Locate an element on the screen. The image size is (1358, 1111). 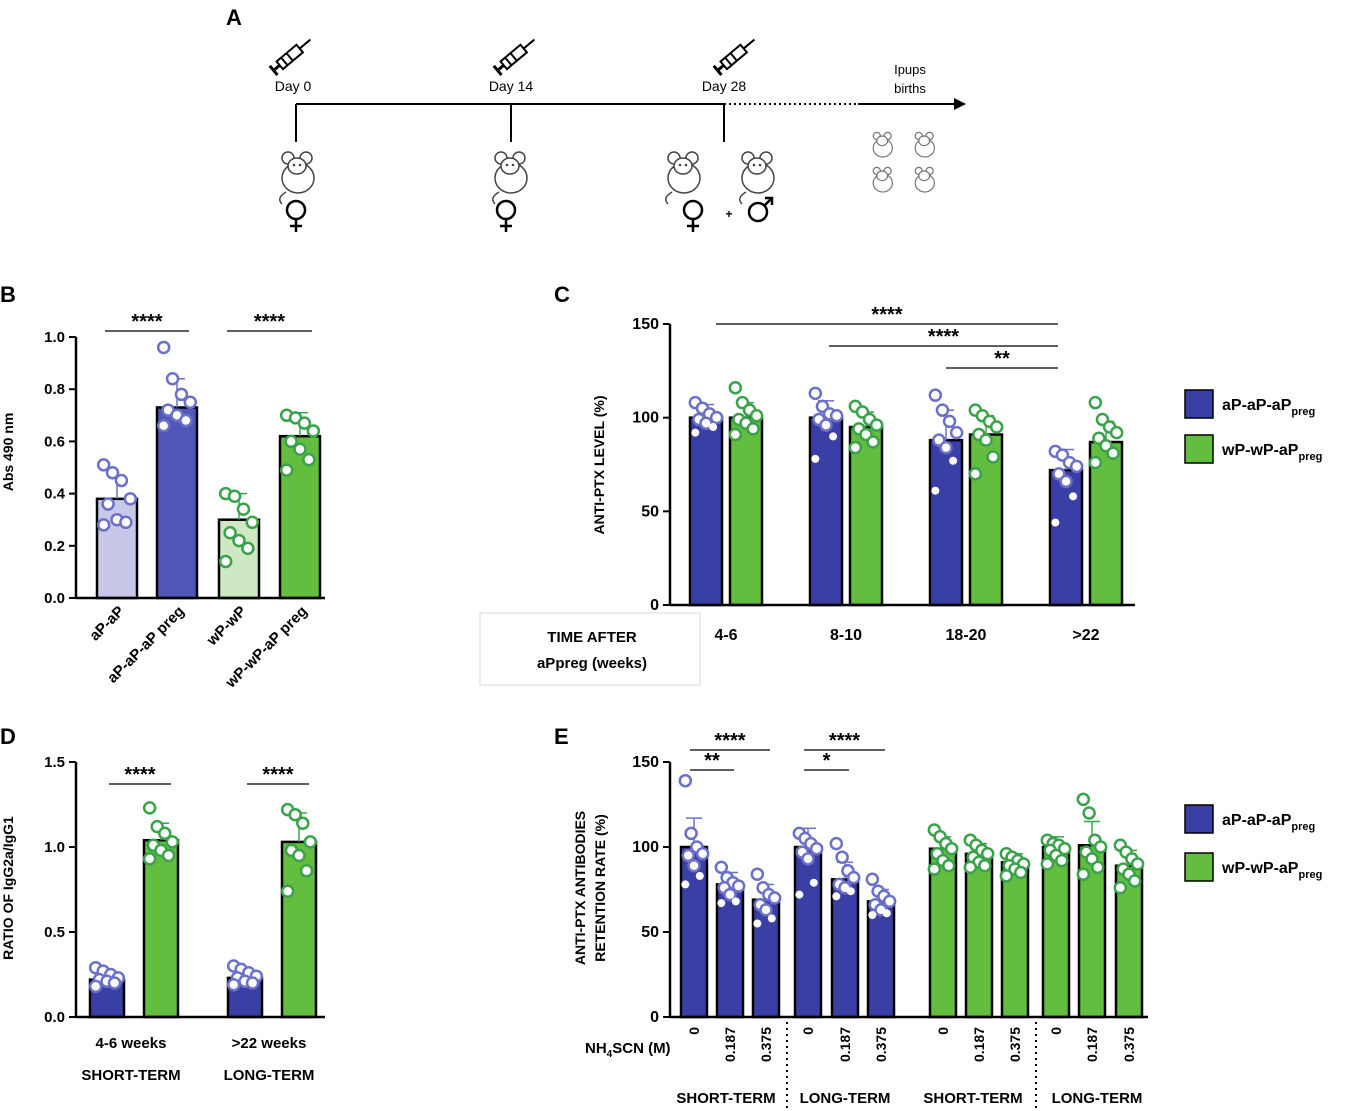
pups-icon is located at coordinates (904, 162).